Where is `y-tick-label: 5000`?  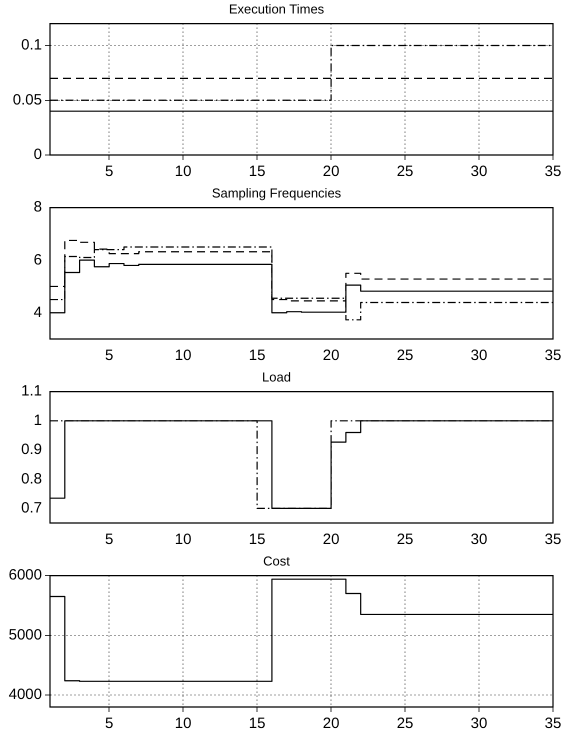 y-tick-label: 5000 is located at coordinates (25, 635).